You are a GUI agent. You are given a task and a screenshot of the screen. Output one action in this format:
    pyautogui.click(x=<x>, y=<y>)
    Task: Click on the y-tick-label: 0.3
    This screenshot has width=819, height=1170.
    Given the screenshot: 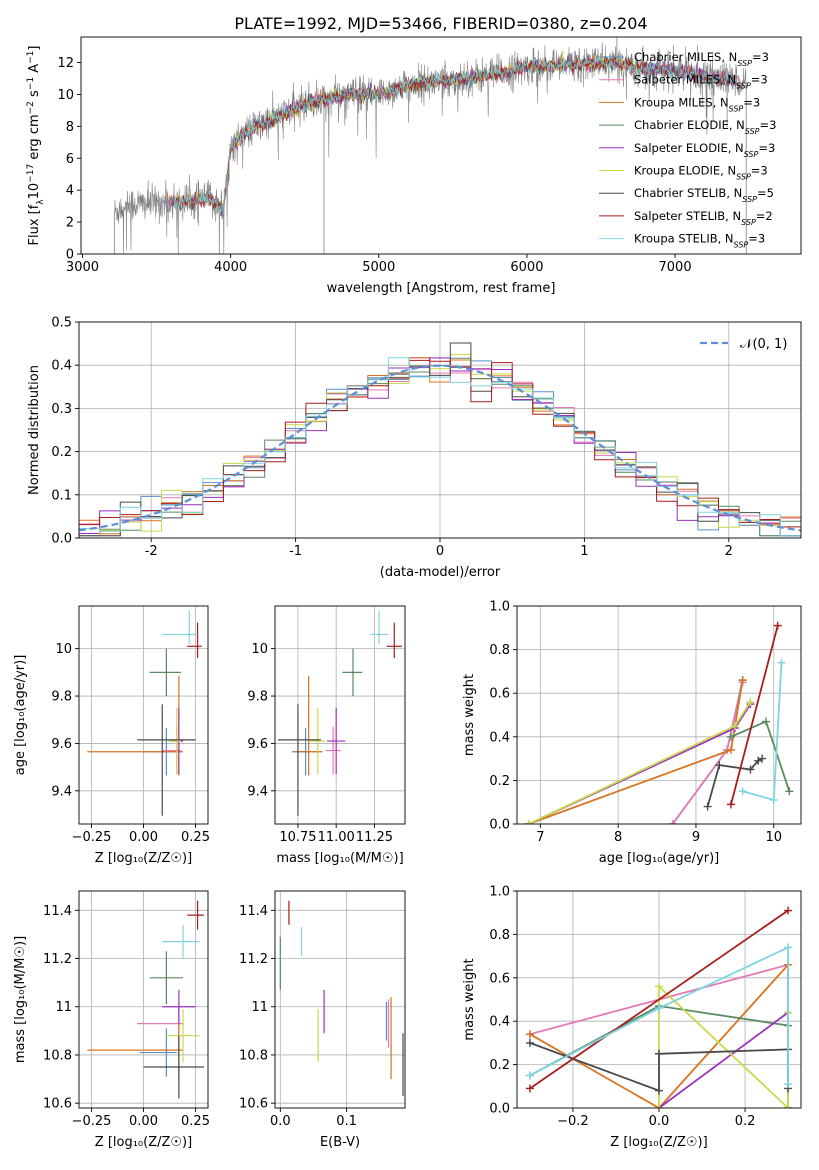 What is the action you would take?
    pyautogui.click(x=61, y=409)
    